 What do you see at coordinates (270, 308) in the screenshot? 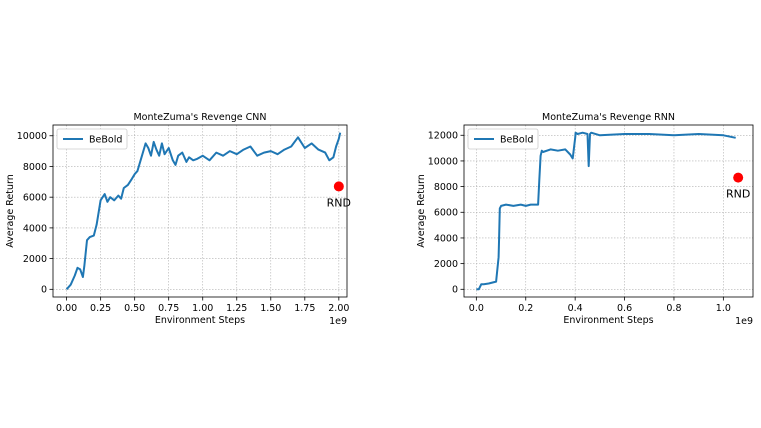
I see `cnn-x-tick-label: 1.50` at bounding box center [270, 308].